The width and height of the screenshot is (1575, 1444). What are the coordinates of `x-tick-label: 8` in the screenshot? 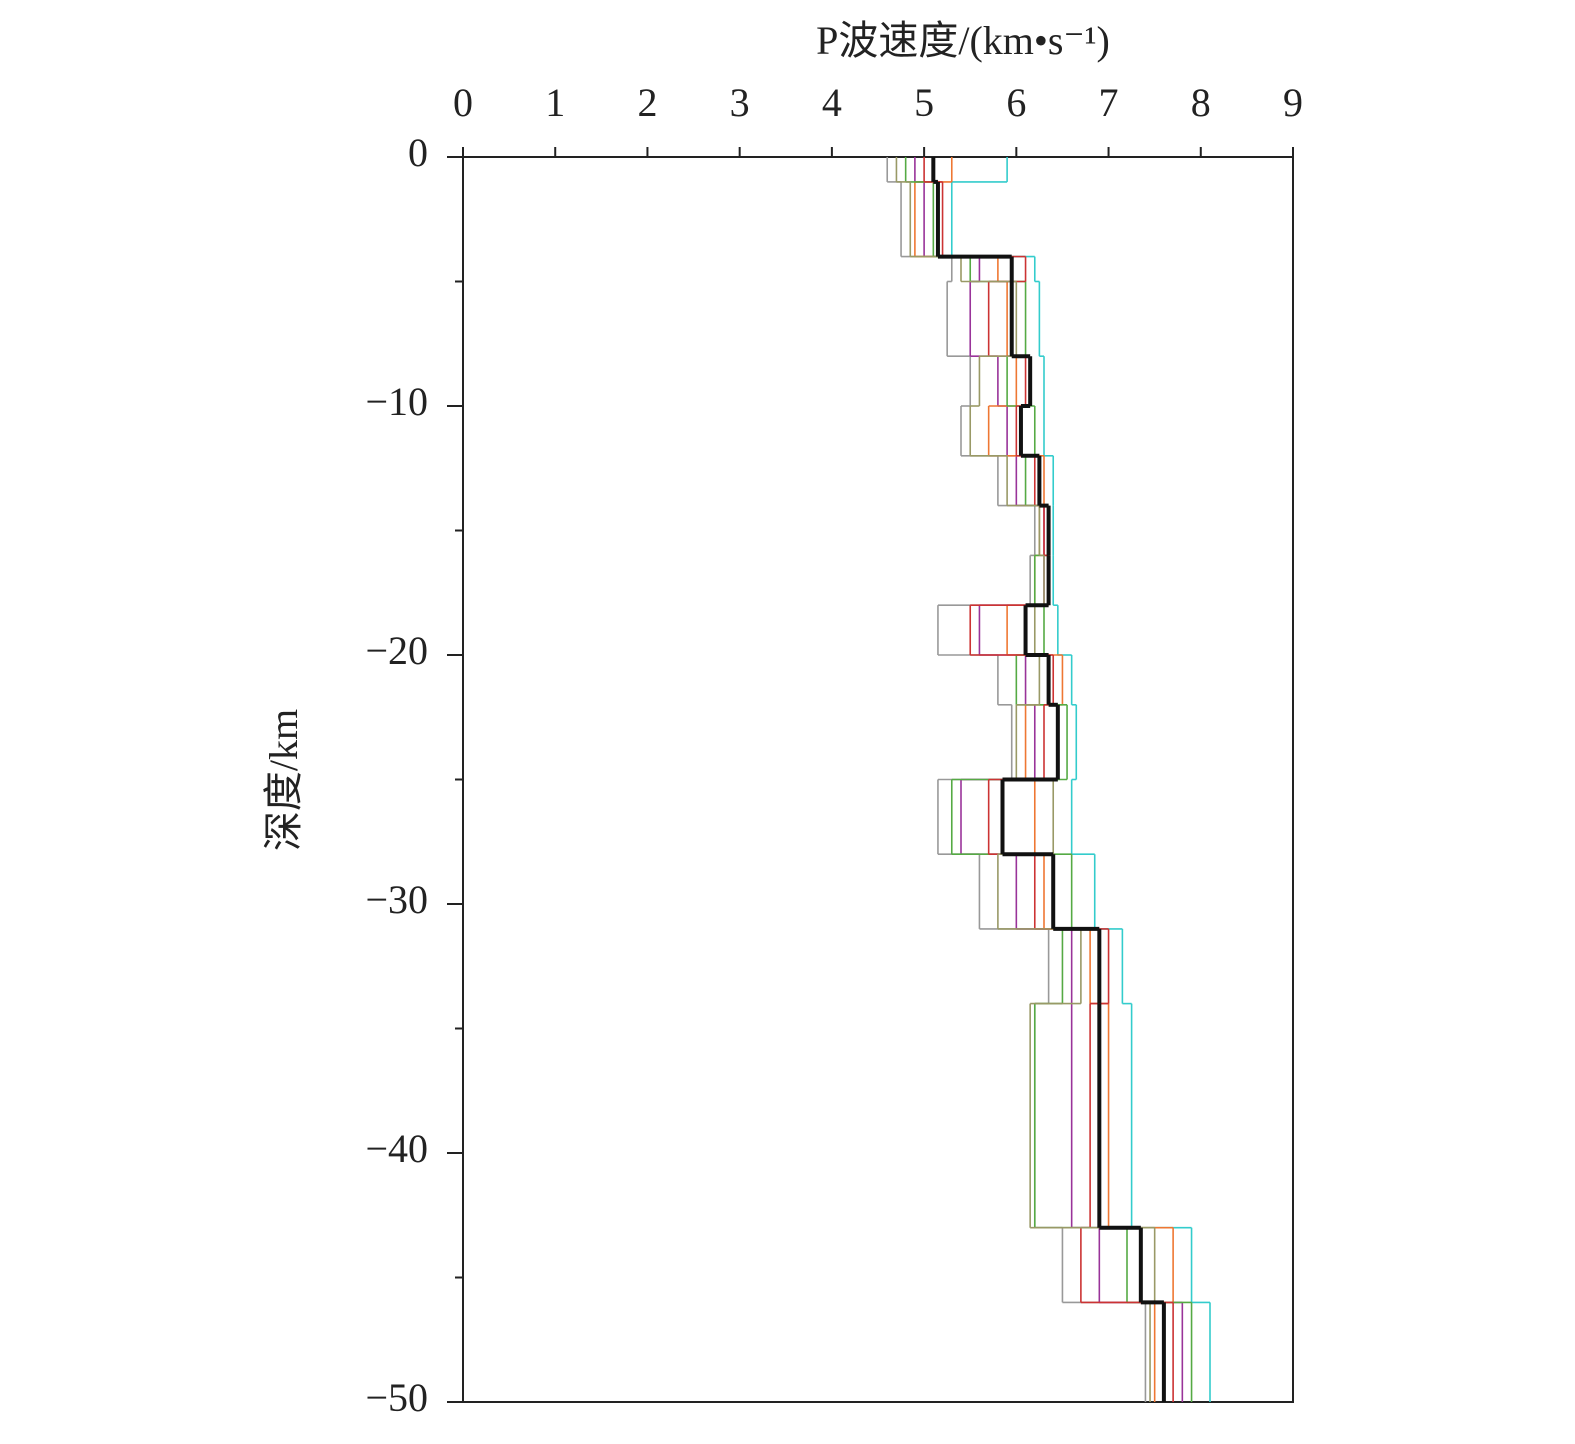 It's located at (1201, 102).